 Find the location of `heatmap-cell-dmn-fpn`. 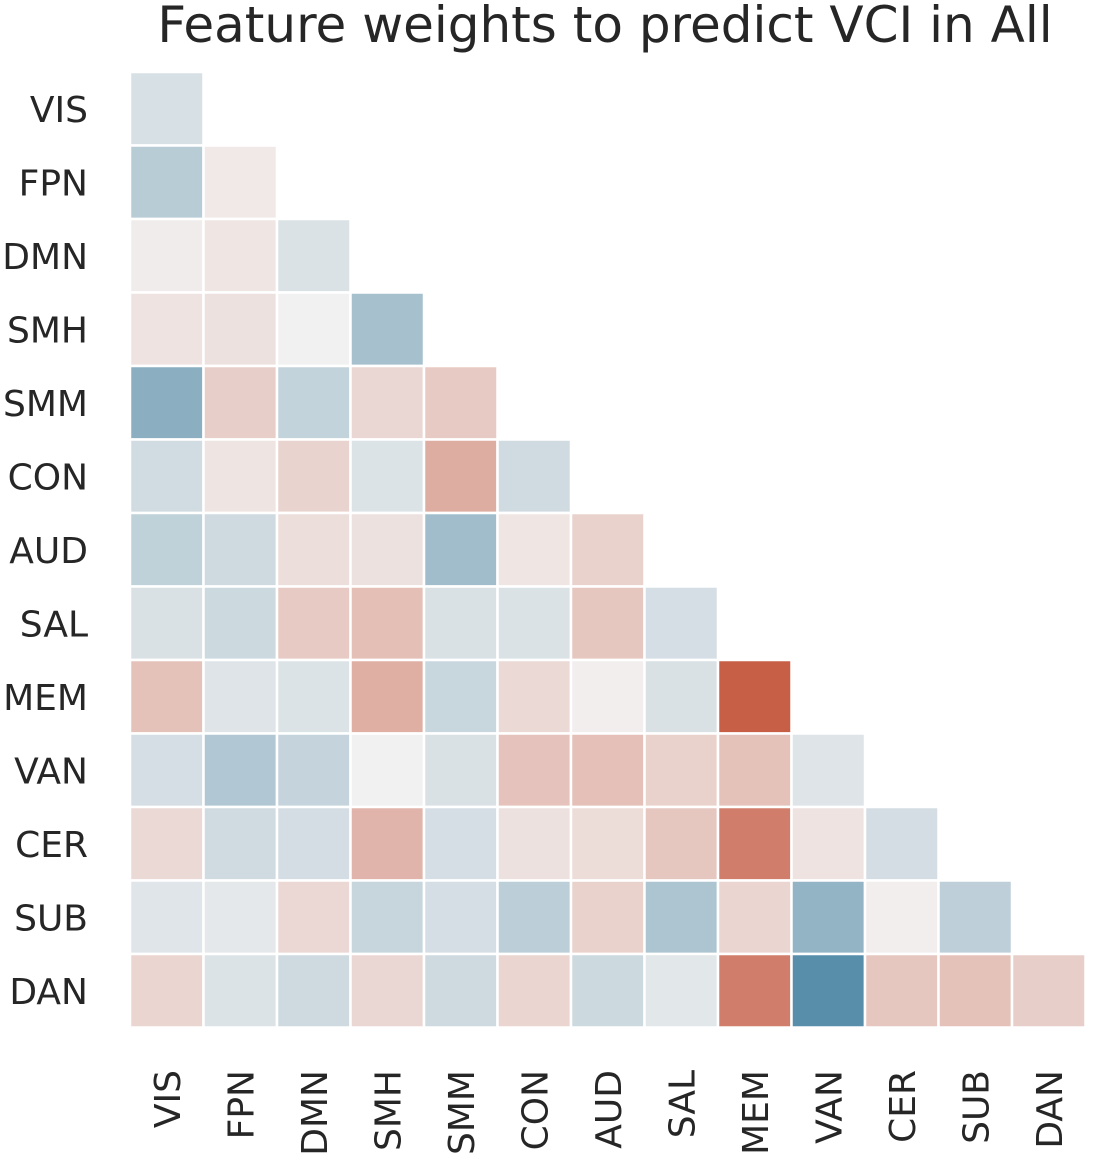

heatmap-cell-dmn-fpn is located at coordinates (240, 255).